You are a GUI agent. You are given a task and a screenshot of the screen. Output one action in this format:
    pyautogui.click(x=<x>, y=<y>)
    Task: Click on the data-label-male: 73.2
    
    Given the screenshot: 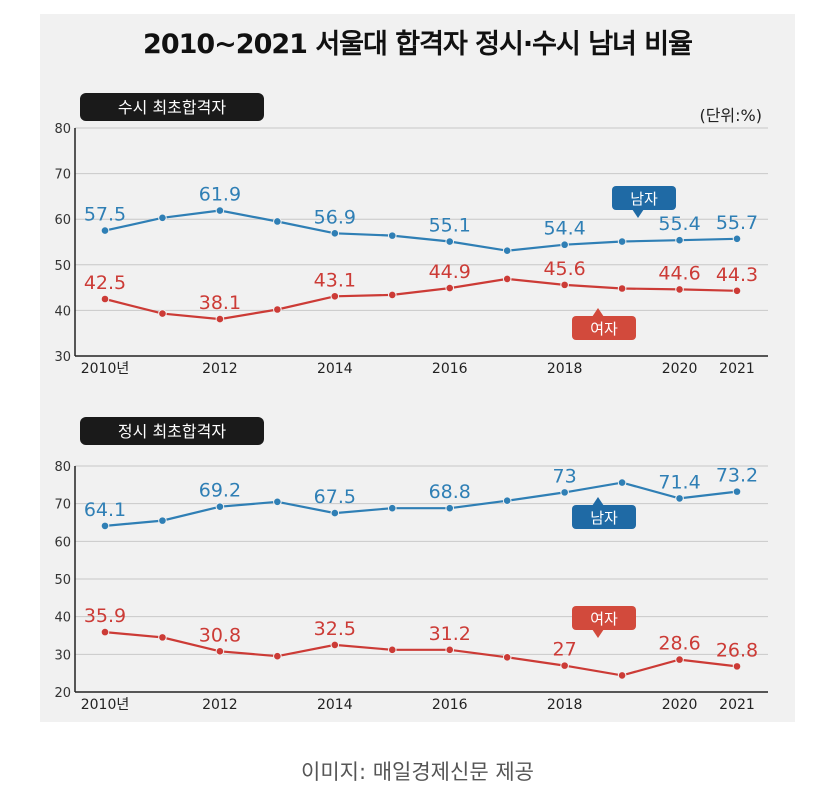 What is the action you would take?
    pyautogui.click(x=737, y=476)
    